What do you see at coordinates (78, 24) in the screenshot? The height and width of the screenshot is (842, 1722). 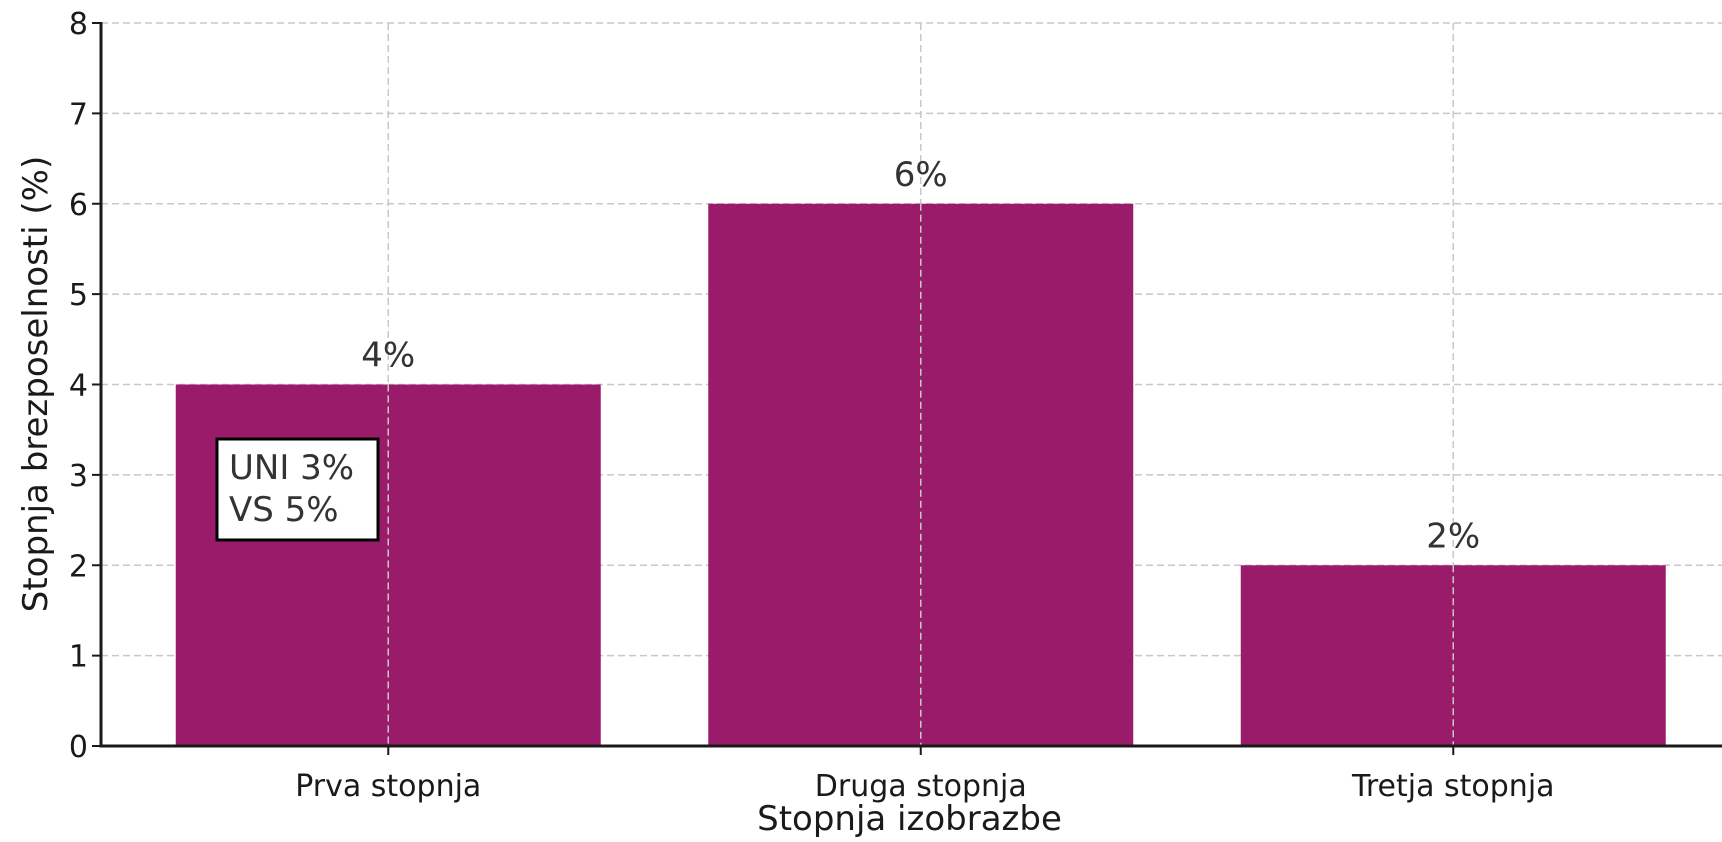 I see `y-tick-label: 8` at bounding box center [78, 24].